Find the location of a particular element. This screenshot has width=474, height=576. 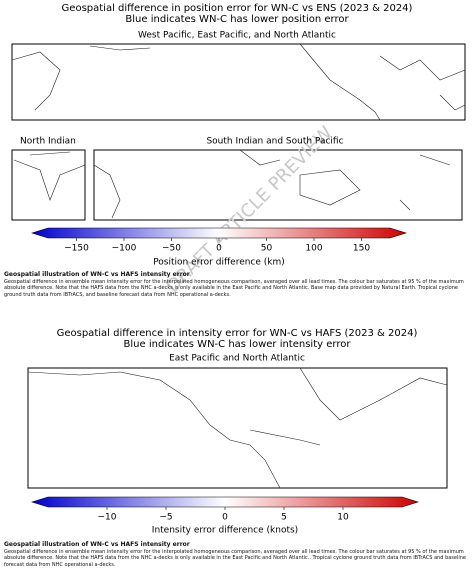

colorbar-label: Position error difference (km) is located at coordinates (219, 263).